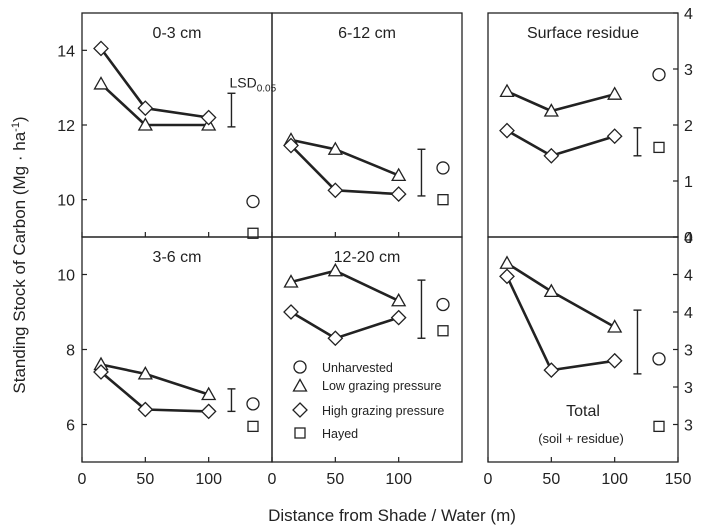  I want to click on y-tick-label: 0, so click(688, 238).